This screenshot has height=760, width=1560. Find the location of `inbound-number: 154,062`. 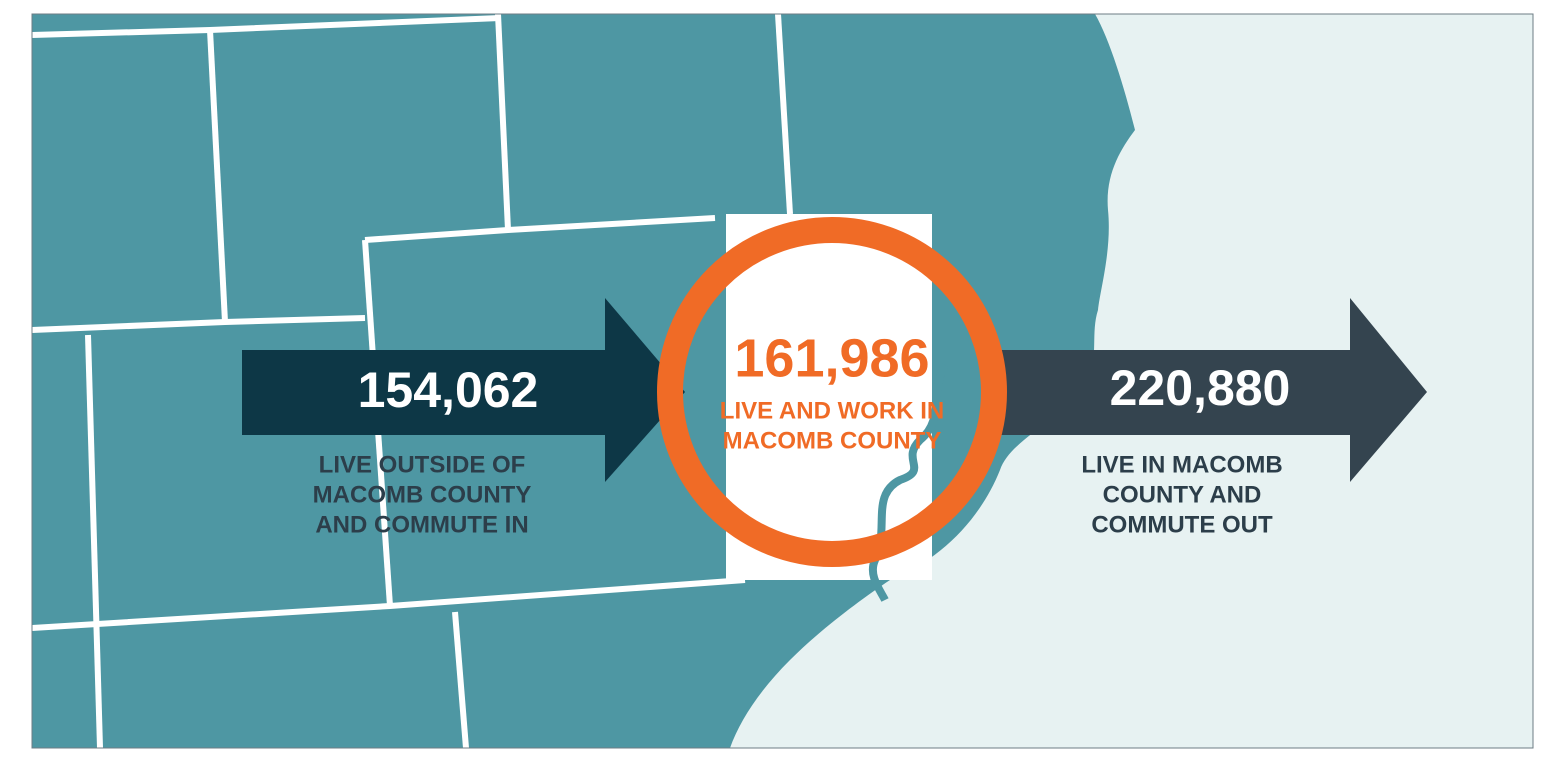

inbound-number: 154,062 is located at coordinates (448, 390).